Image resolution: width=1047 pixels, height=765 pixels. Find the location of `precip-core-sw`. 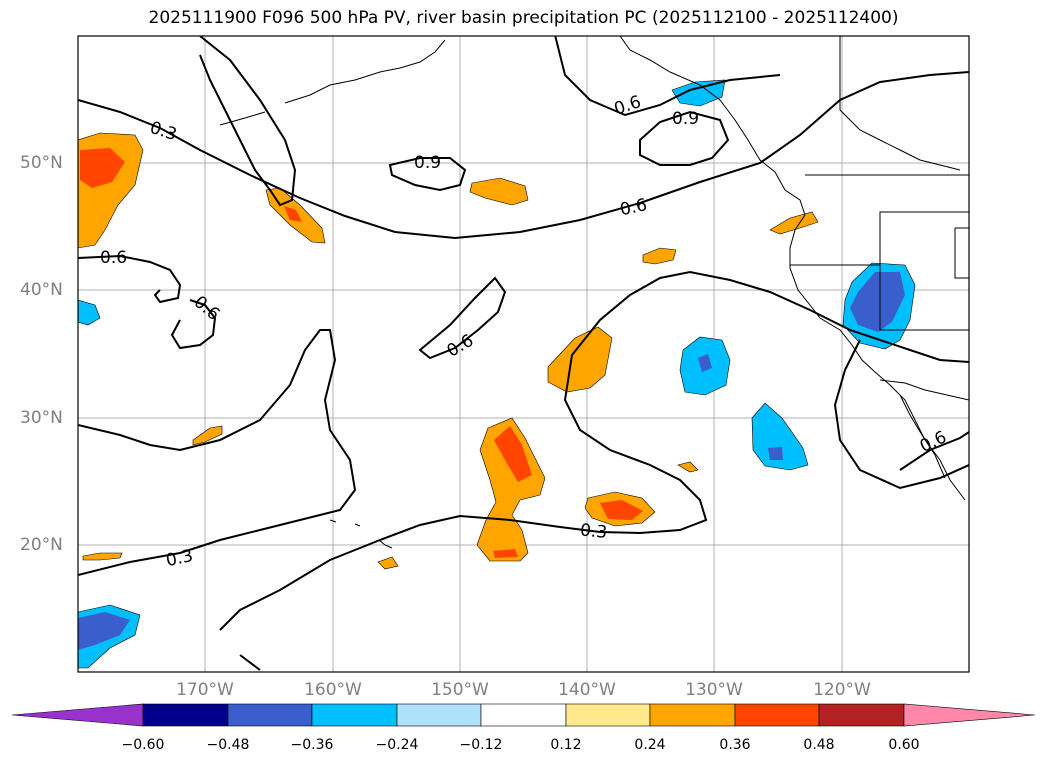

precip-core-sw is located at coordinates (104, 631).